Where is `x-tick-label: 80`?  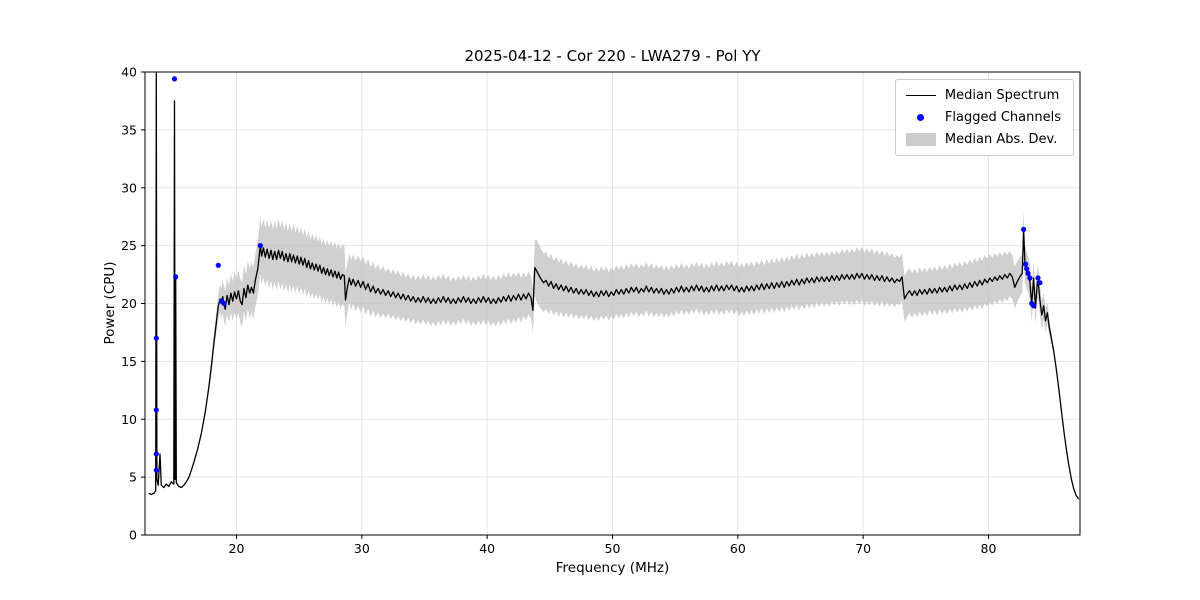
x-tick-label: 80 is located at coordinates (989, 548).